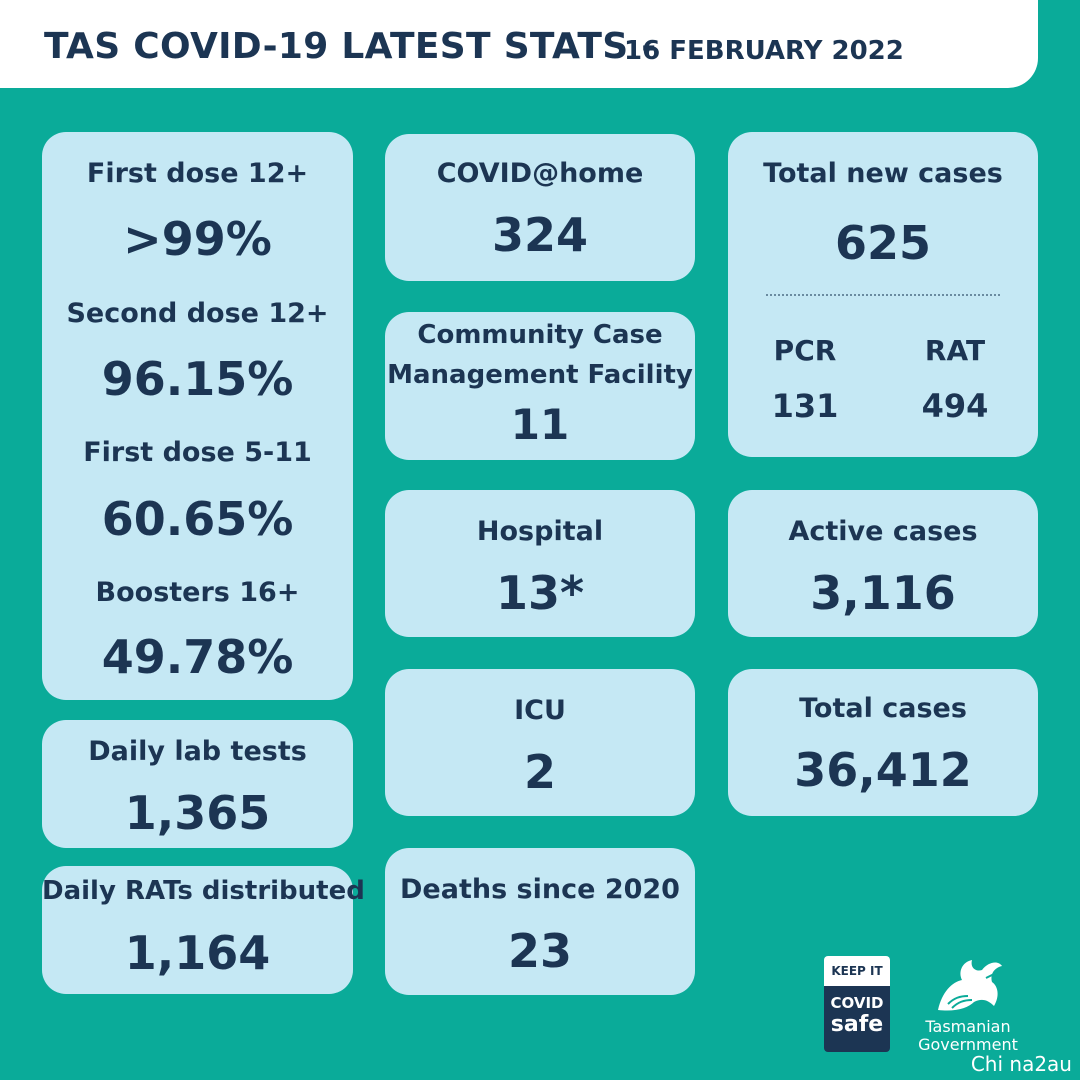  What do you see at coordinates (539, 951) in the screenshot?
I see `deaths-value: 23` at bounding box center [539, 951].